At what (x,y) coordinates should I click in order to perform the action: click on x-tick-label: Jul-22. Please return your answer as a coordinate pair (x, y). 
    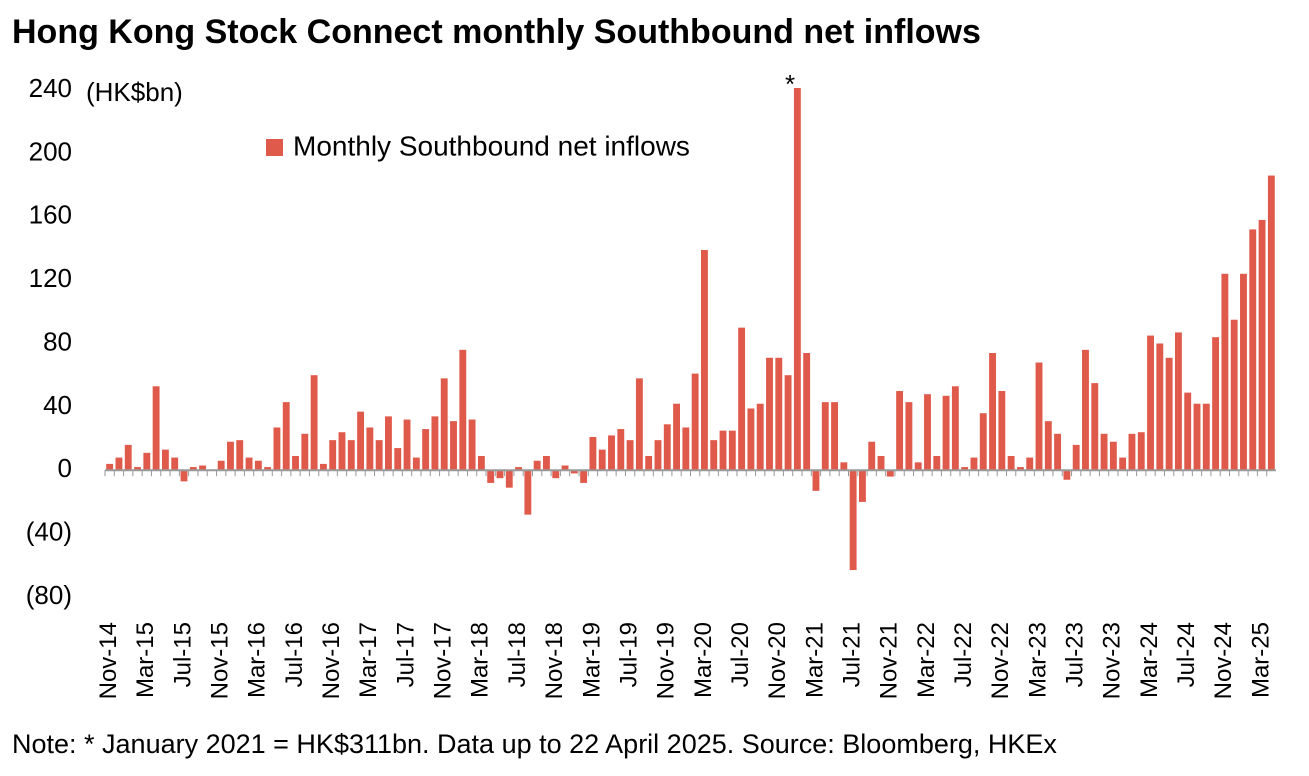
    Looking at the image, I should click on (963, 654).